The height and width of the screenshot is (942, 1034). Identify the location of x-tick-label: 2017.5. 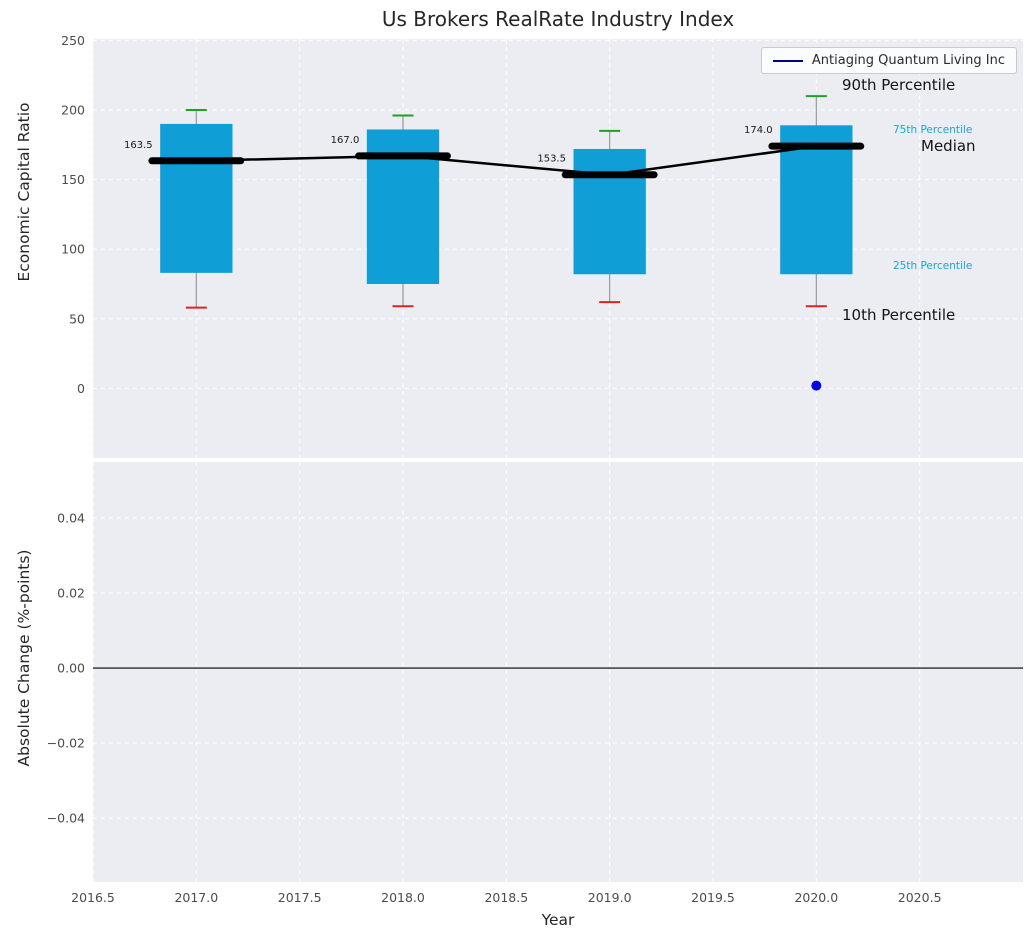
(300, 897).